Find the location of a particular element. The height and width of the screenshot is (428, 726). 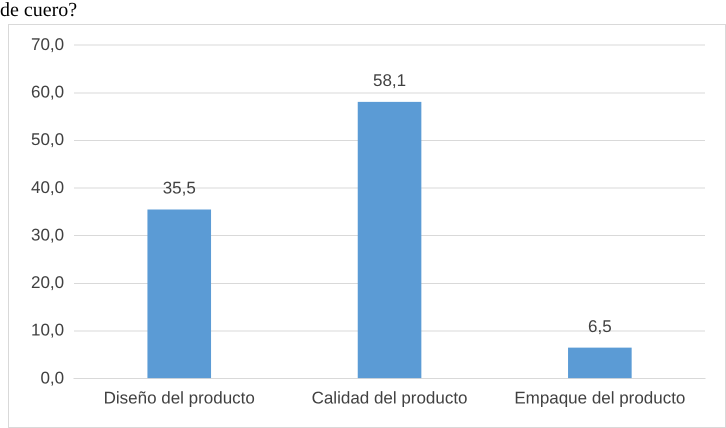

data-label: 6,5 is located at coordinates (600, 326).